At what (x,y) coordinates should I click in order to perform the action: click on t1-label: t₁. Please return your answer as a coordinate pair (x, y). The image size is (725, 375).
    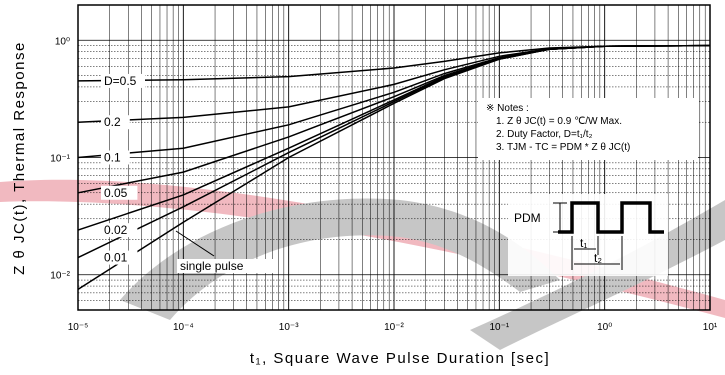
    Looking at the image, I should click on (583, 243).